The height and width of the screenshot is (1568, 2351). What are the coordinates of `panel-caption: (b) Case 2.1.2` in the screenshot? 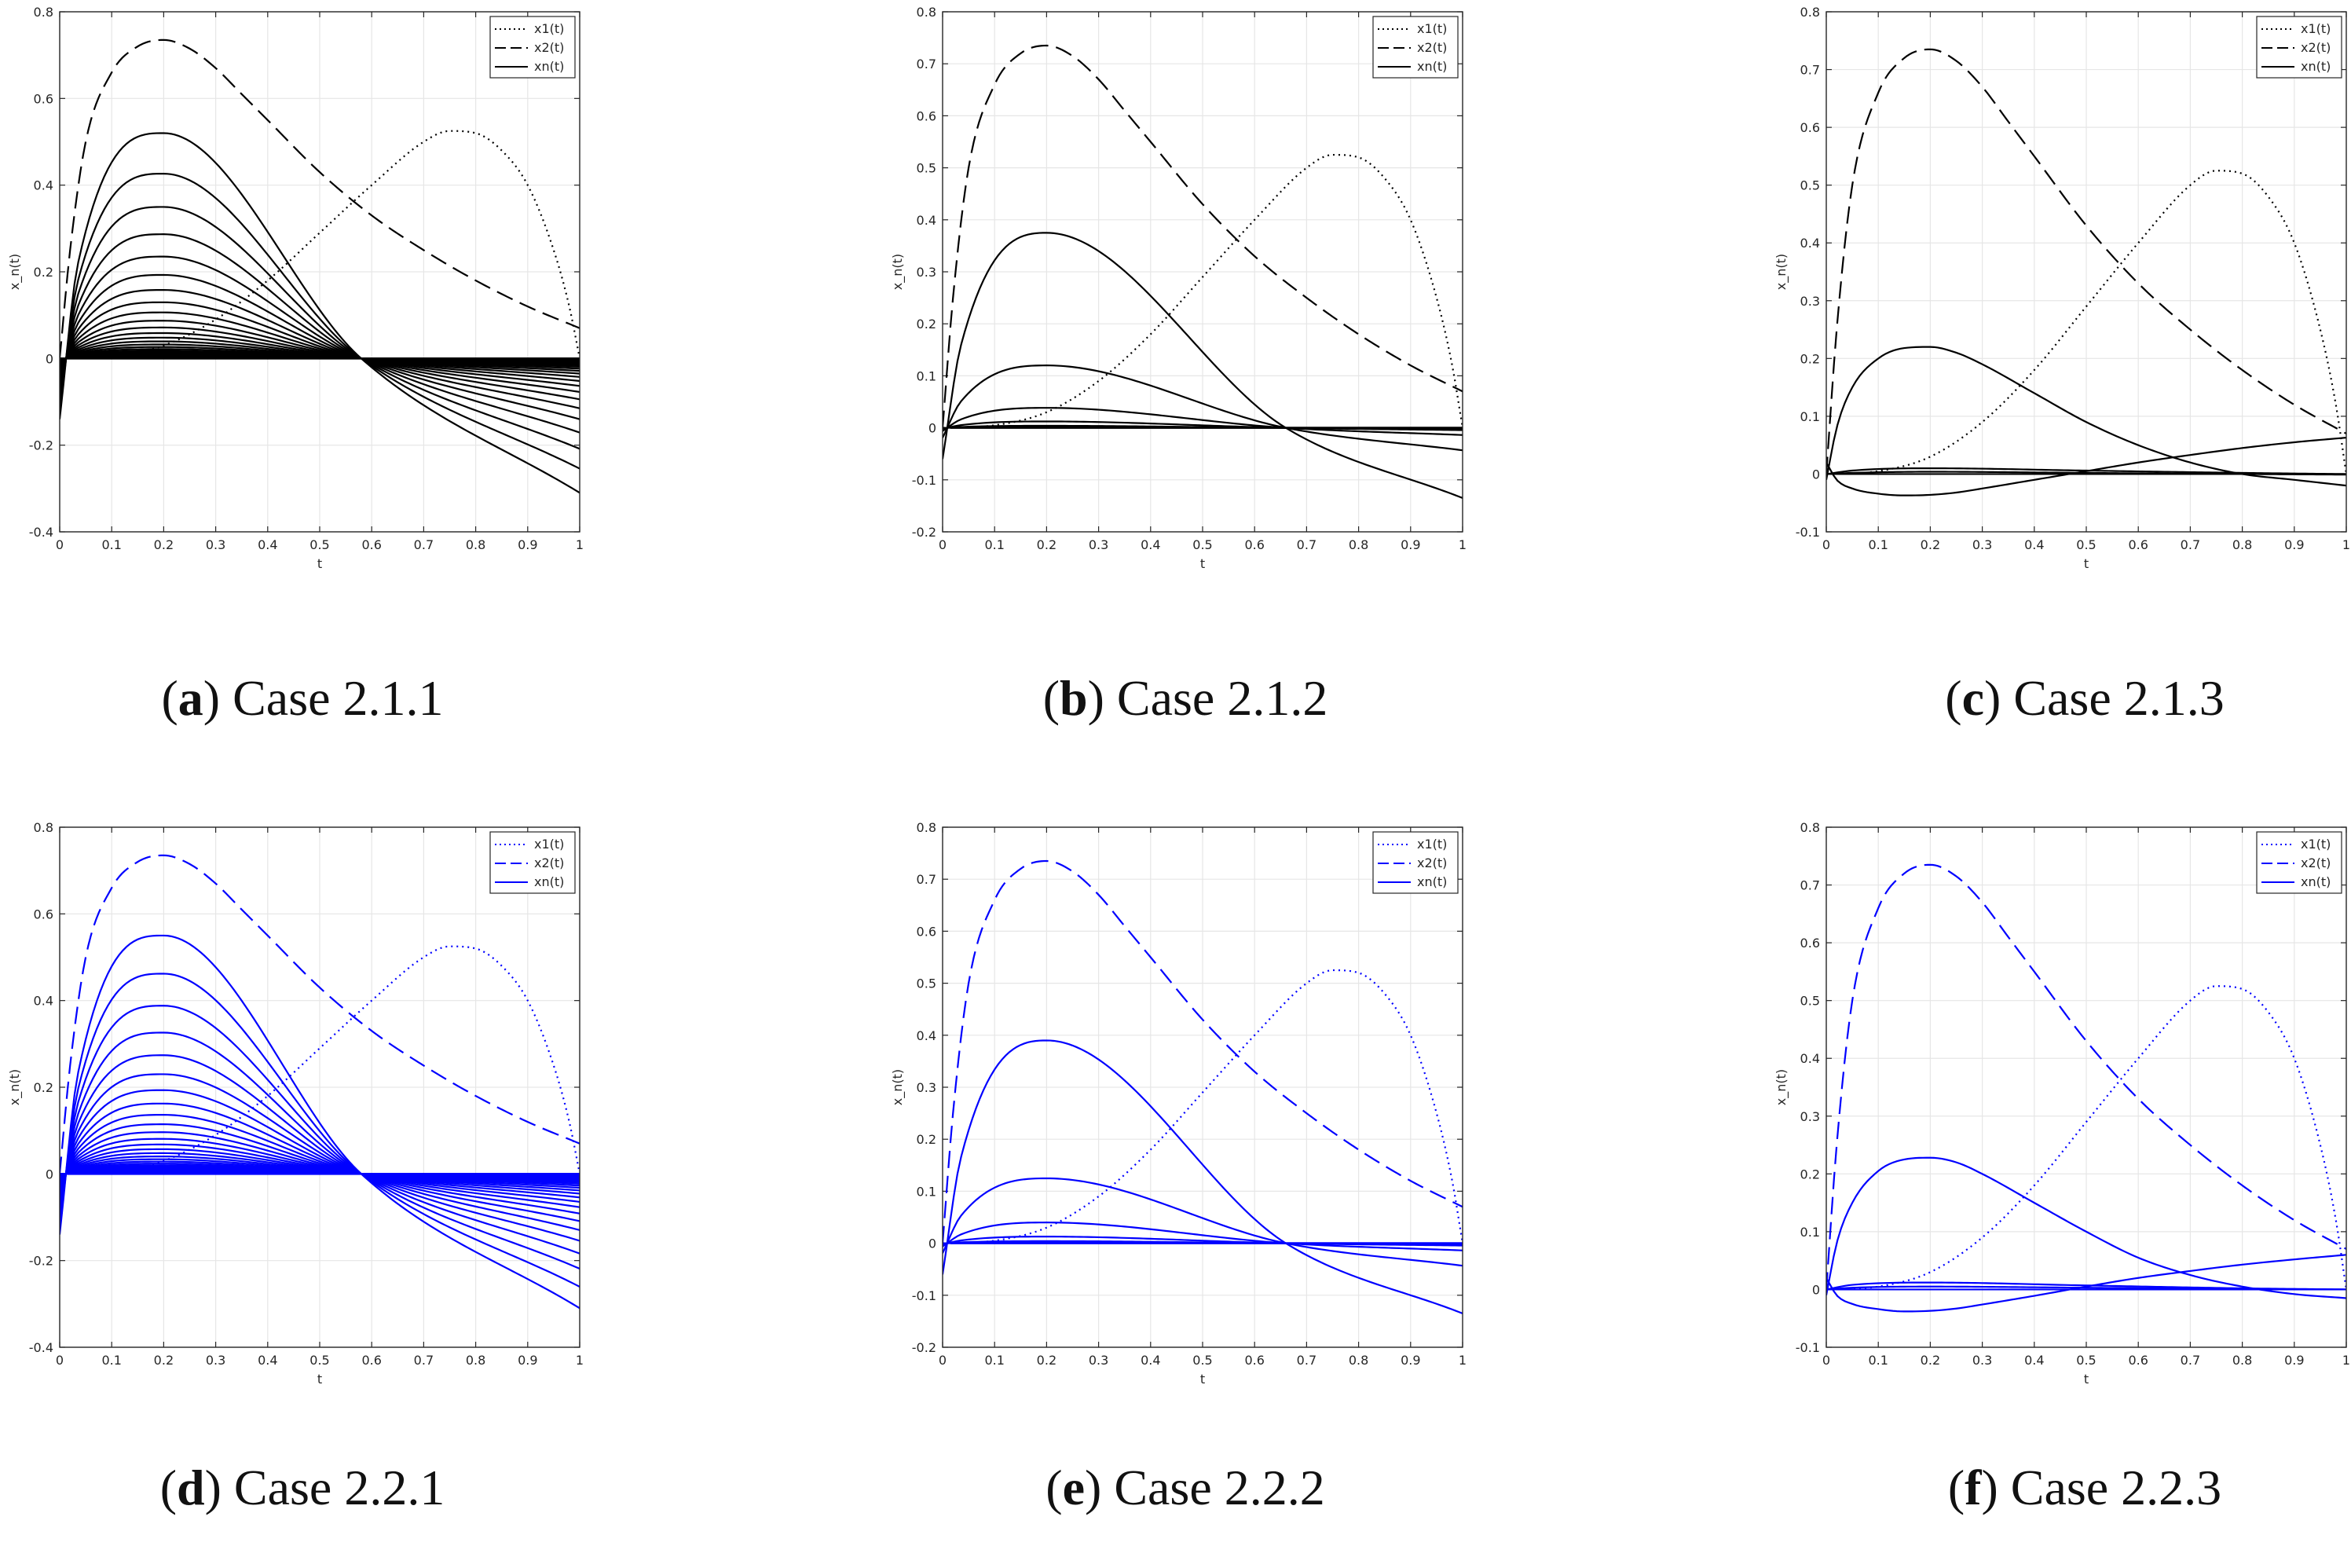 It's located at (1185, 698).